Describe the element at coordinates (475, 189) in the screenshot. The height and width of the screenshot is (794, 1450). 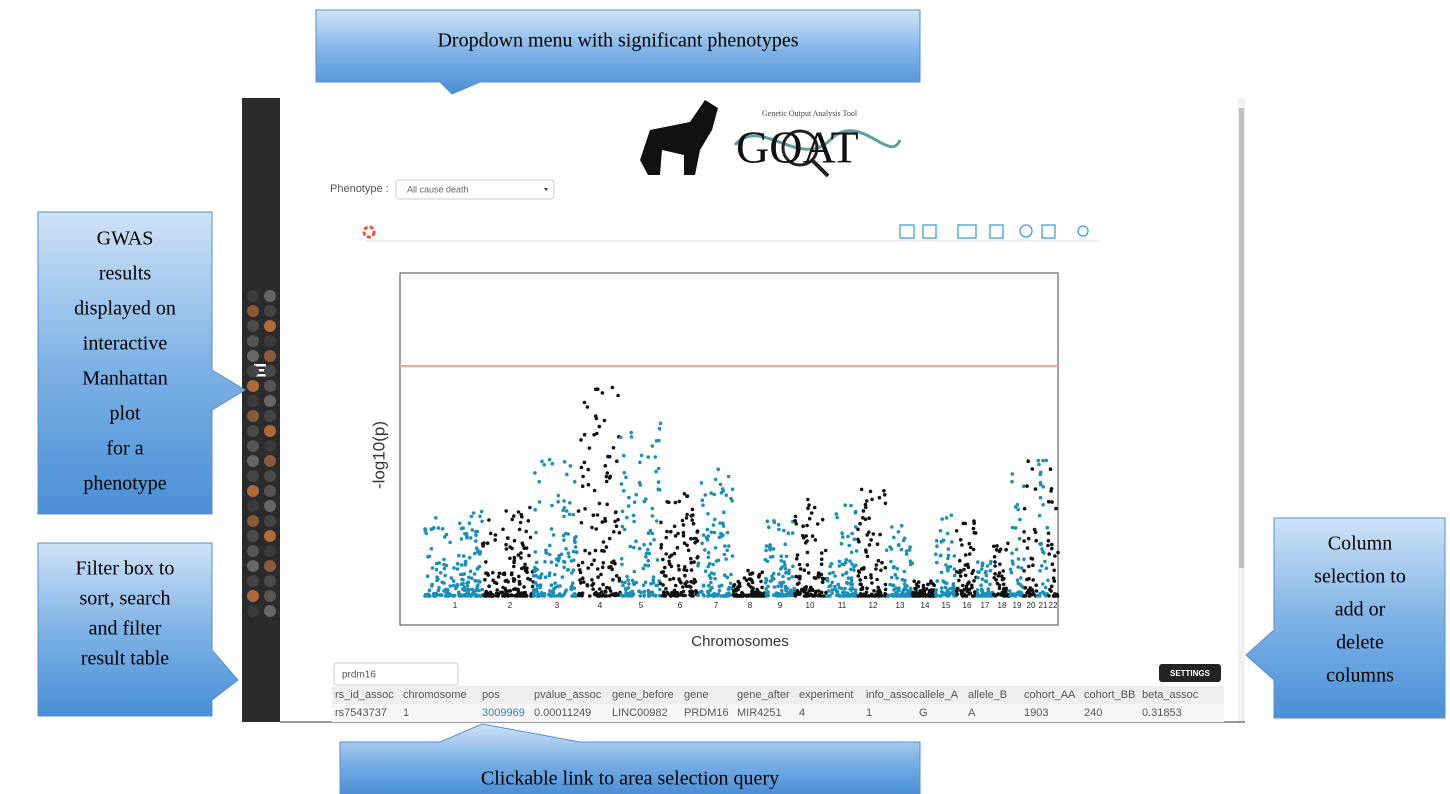
I see `phenotype-dropdown` at that location.